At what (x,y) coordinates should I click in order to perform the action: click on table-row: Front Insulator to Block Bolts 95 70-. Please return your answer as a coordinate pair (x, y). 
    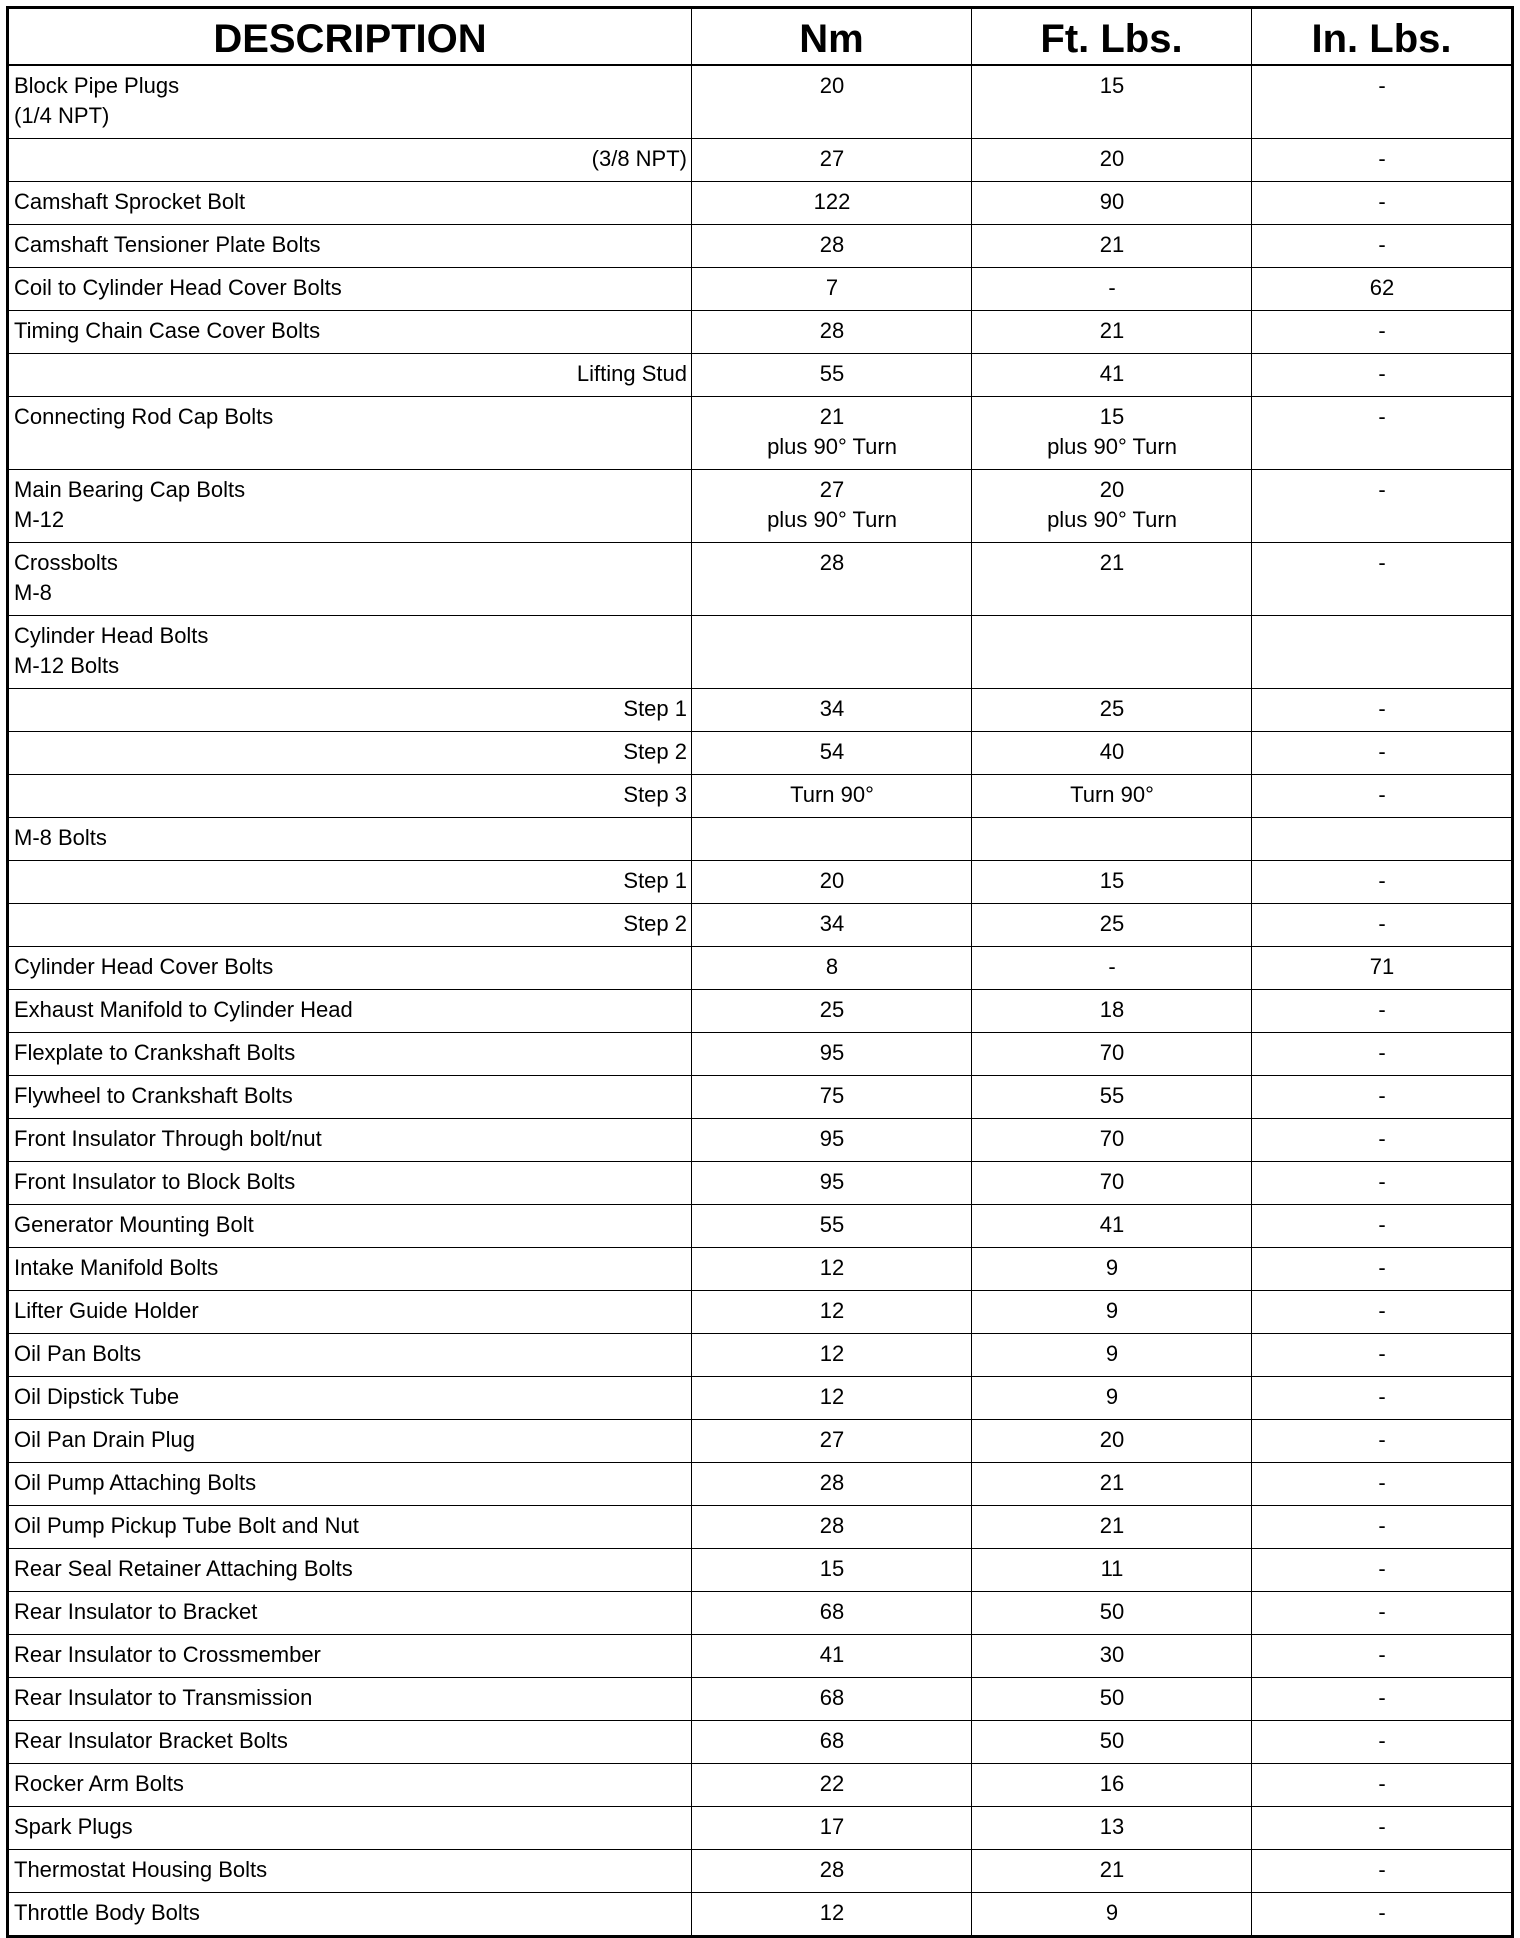
    Looking at the image, I should click on (760, 1183).